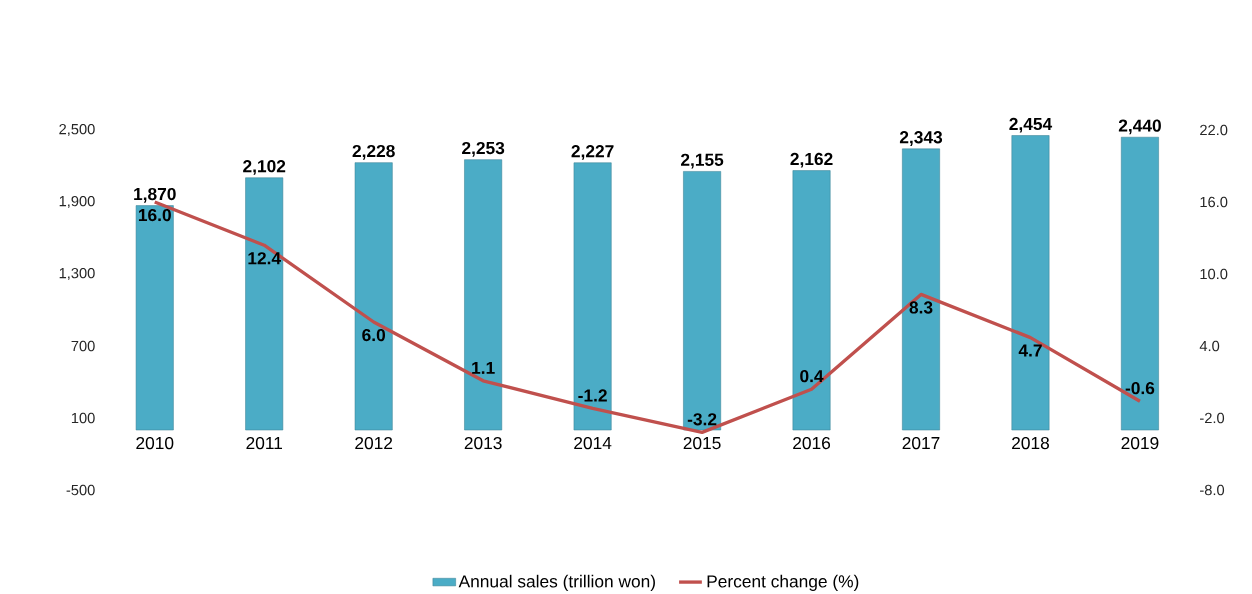 This screenshot has width=1252, height=594. Describe the element at coordinates (374, 443) in the screenshot. I see `x-tick-label: 2012` at that location.